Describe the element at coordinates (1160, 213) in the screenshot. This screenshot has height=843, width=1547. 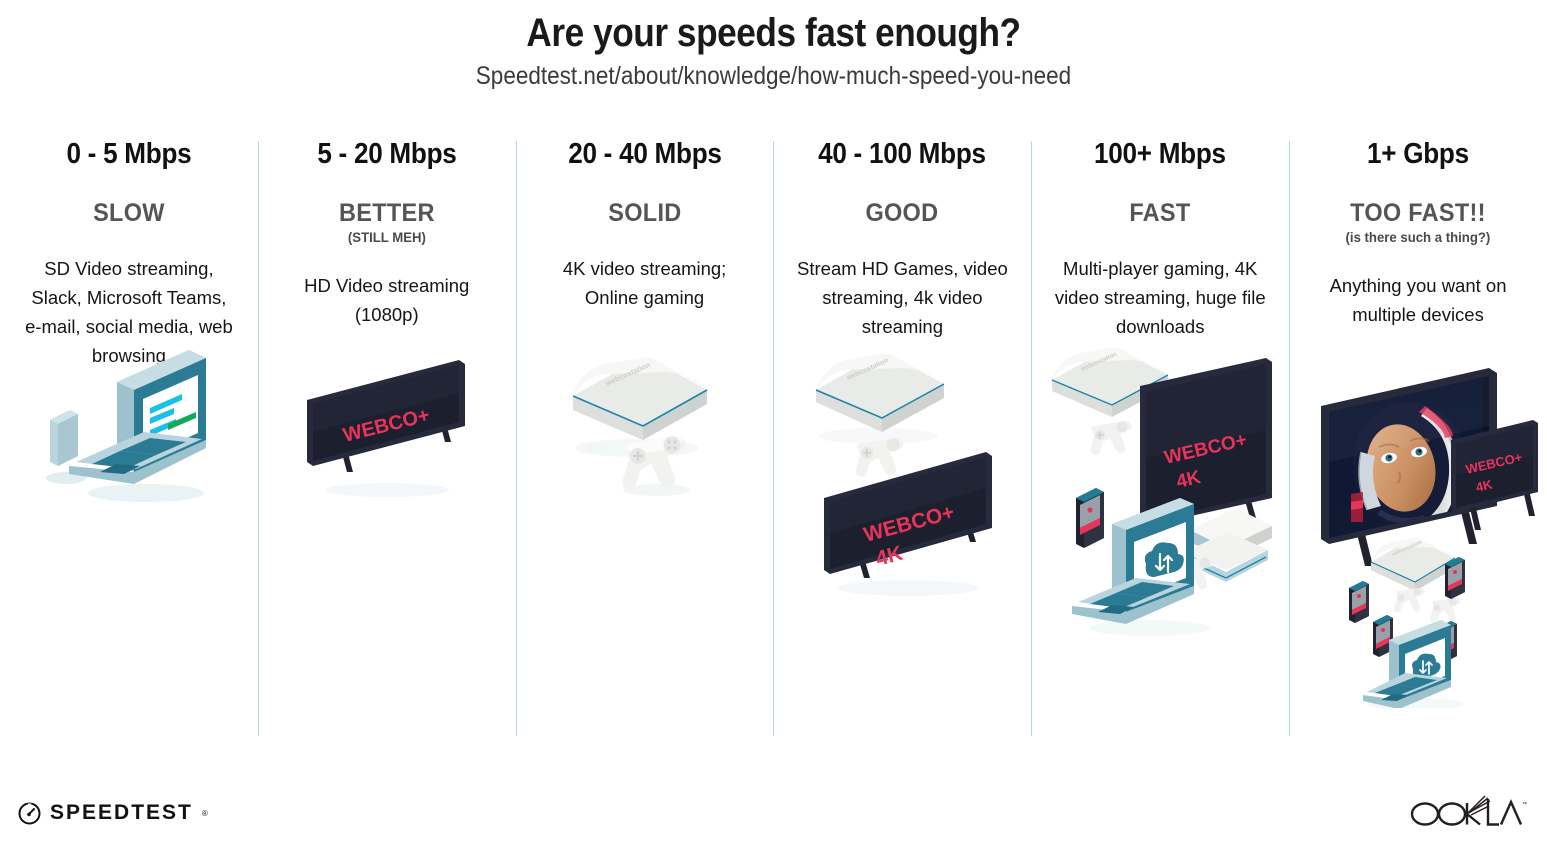
I see `quality-label: FAST` at that location.